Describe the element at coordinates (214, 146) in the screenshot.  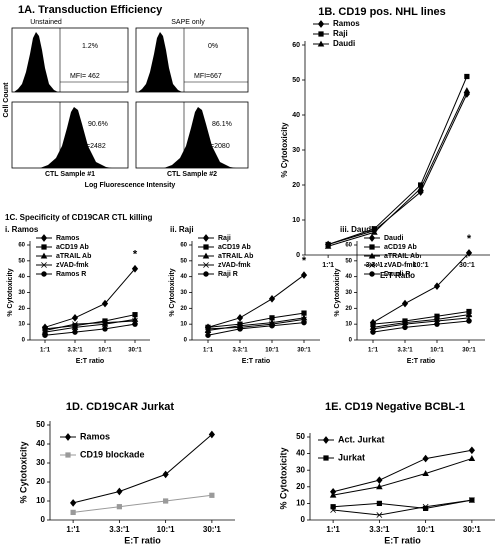
I see `mfi-label: MFI=2080` at that location.